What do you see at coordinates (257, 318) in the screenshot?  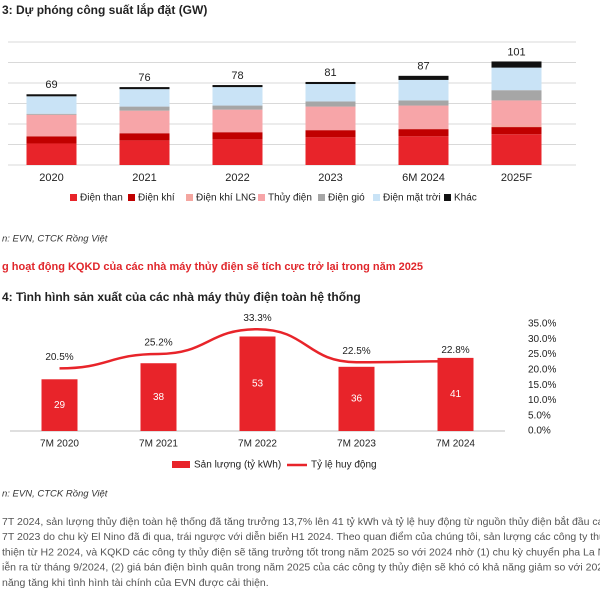 I see `line-label: 33.3%` at bounding box center [257, 318].